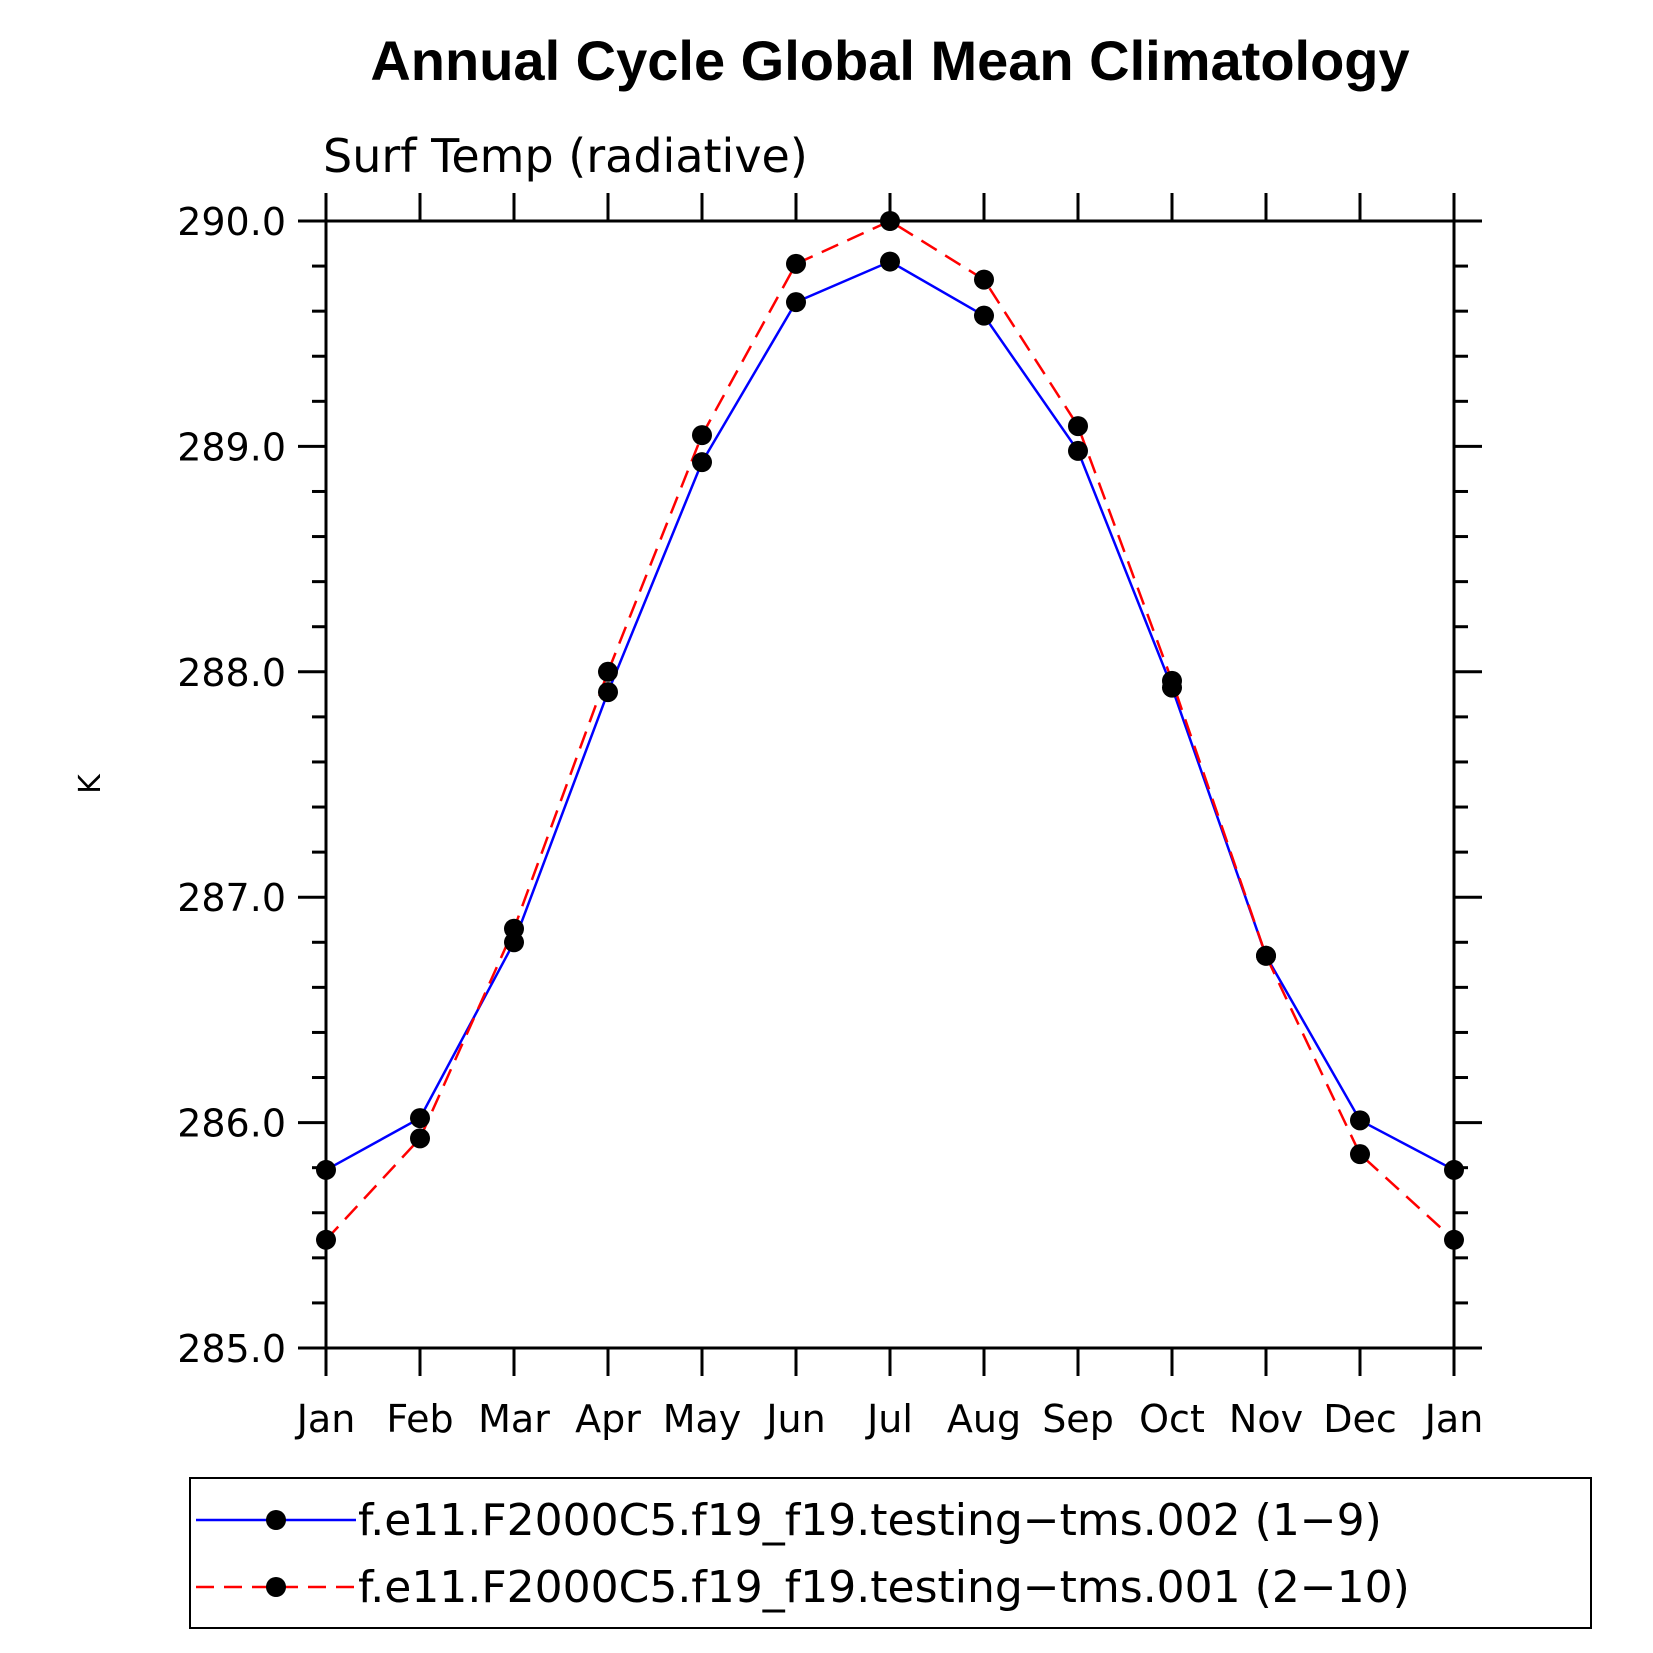  What do you see at coordinates (794, 1419) in the screenshot?
I see `x-tick-label: Jun` at bounding box center [794, 1419].